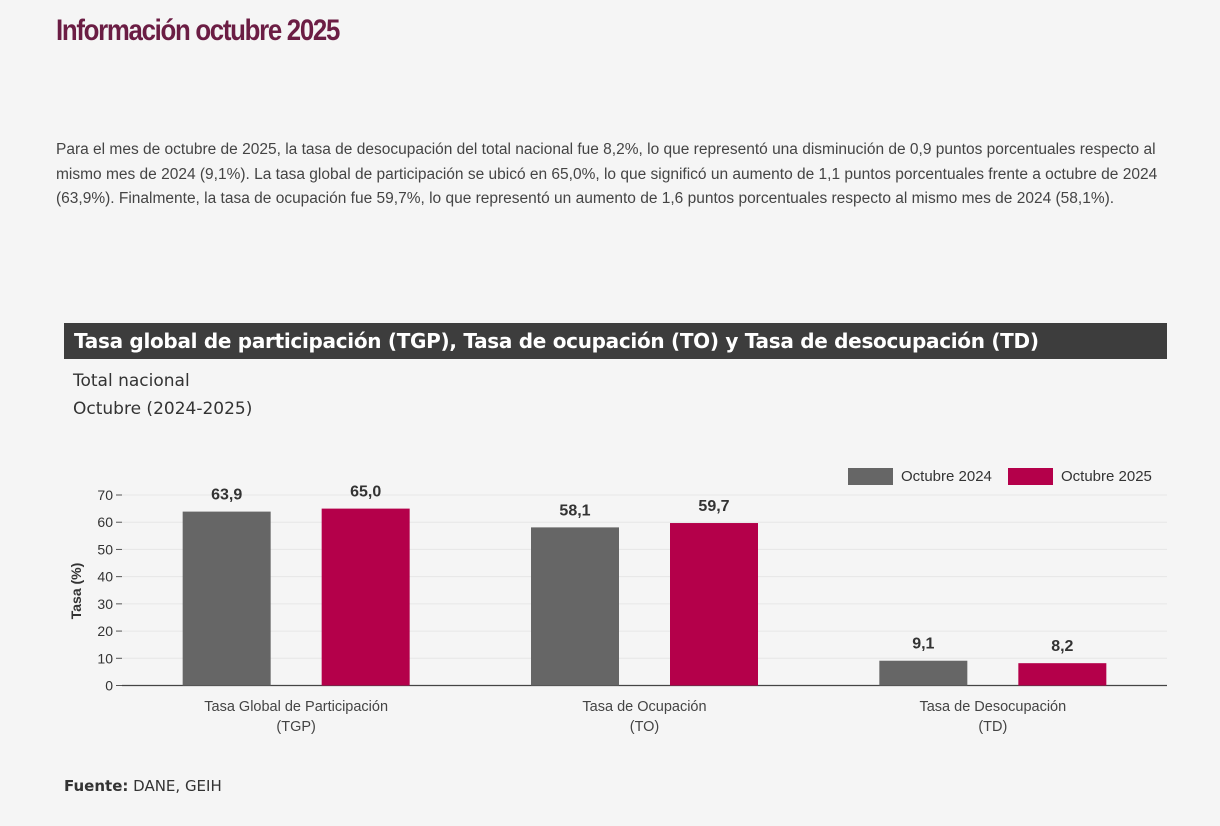  What do you see at coordinates (76, 591) in the screenshot?
I see `y-axis-title: Tasa (%)` at bounding box center [76, 591].